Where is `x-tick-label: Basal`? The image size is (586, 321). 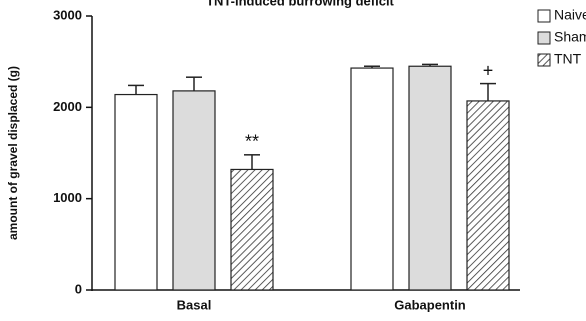 x-tick-label: Basal is located at coordinates (194, 304).